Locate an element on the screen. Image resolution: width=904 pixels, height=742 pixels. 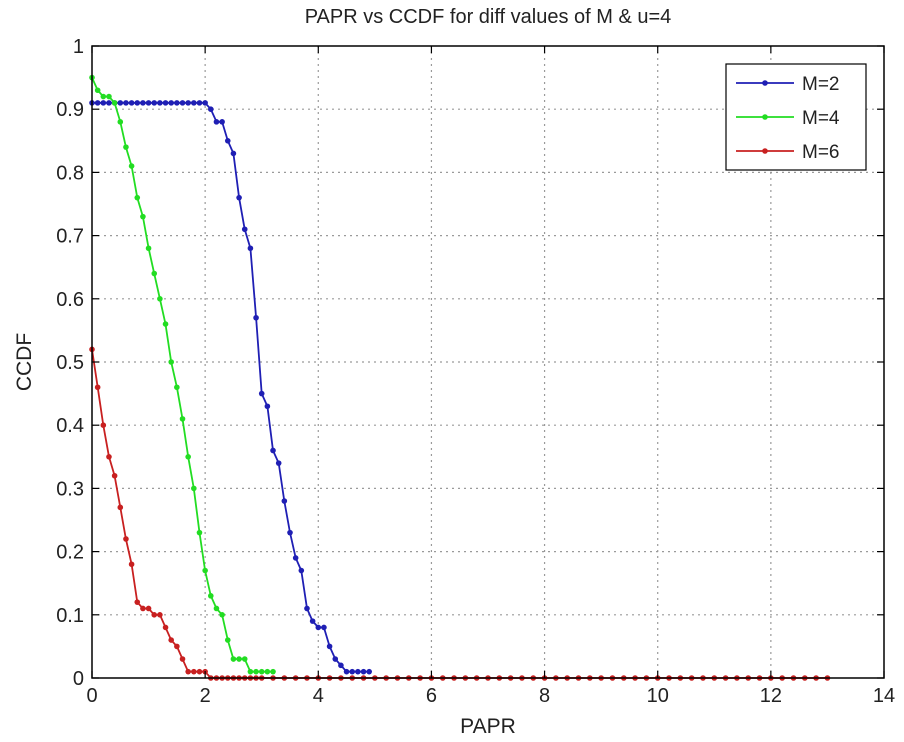
legend-label: M=6 is located at coordinates (821, 152).